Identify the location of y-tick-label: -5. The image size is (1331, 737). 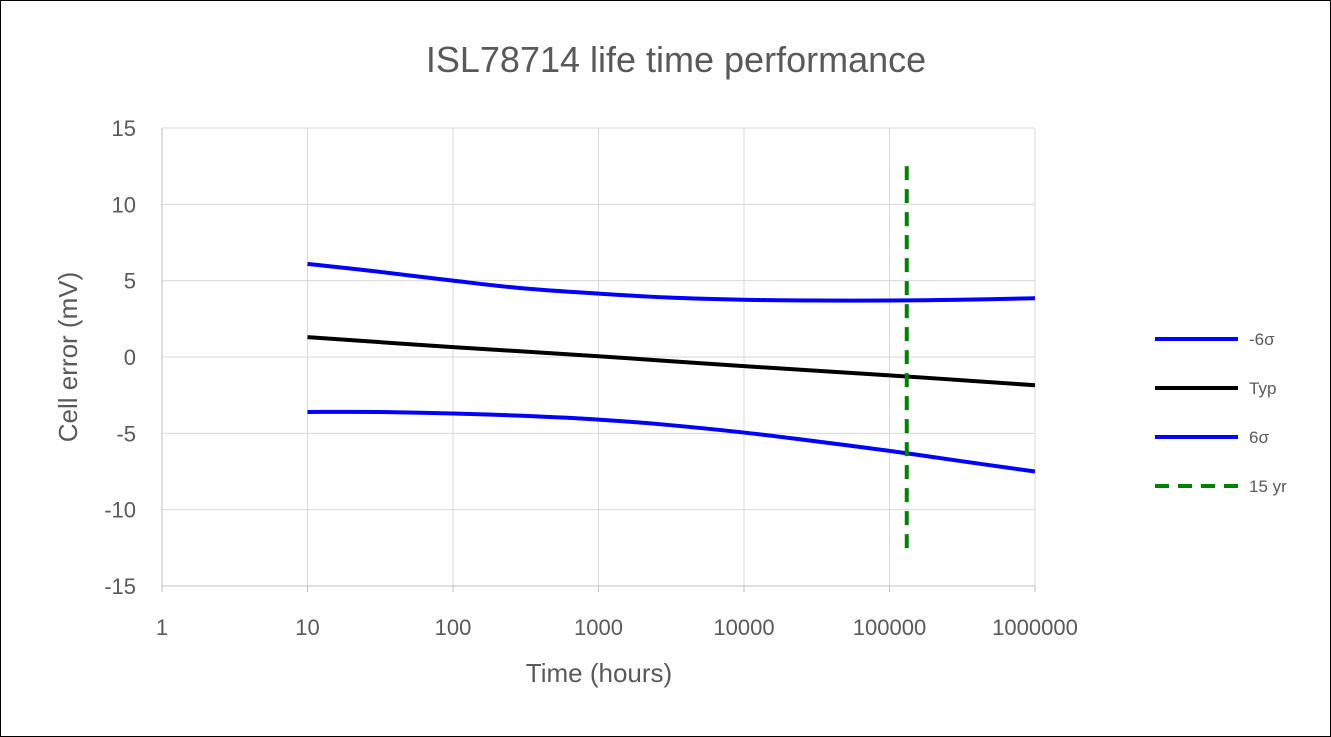
(126, 433).